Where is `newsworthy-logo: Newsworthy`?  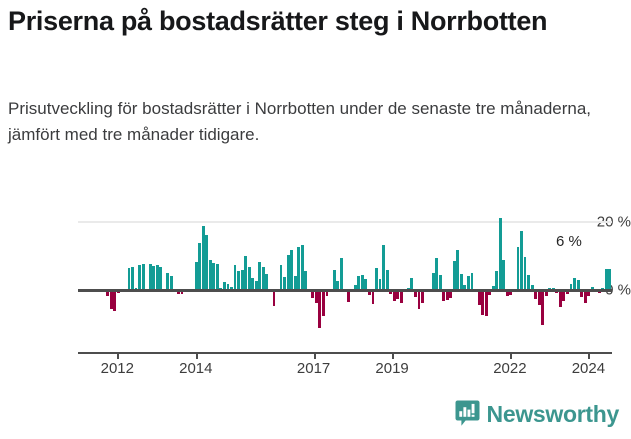 newsworthy-logo: Newsworthy is located at coordinates (537, 414).